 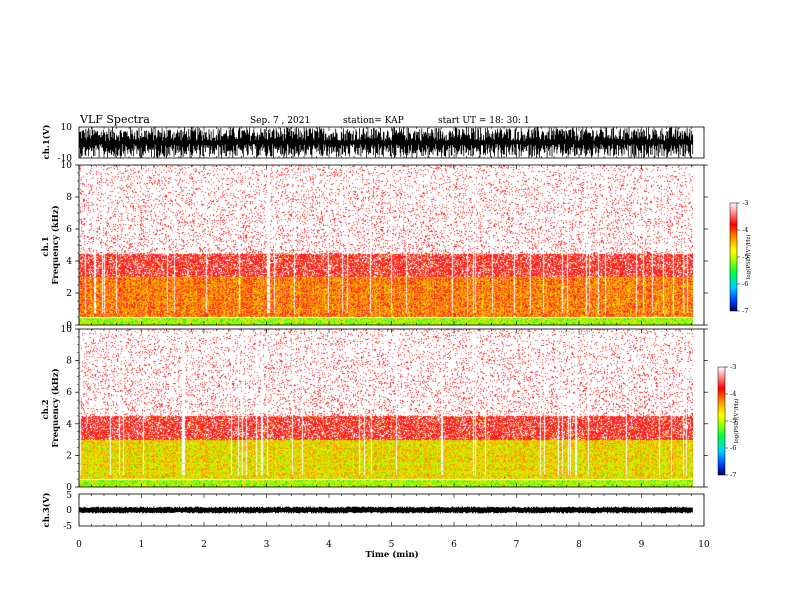 I want to click on time-tick-label: 6, so click(x=454, y=545).